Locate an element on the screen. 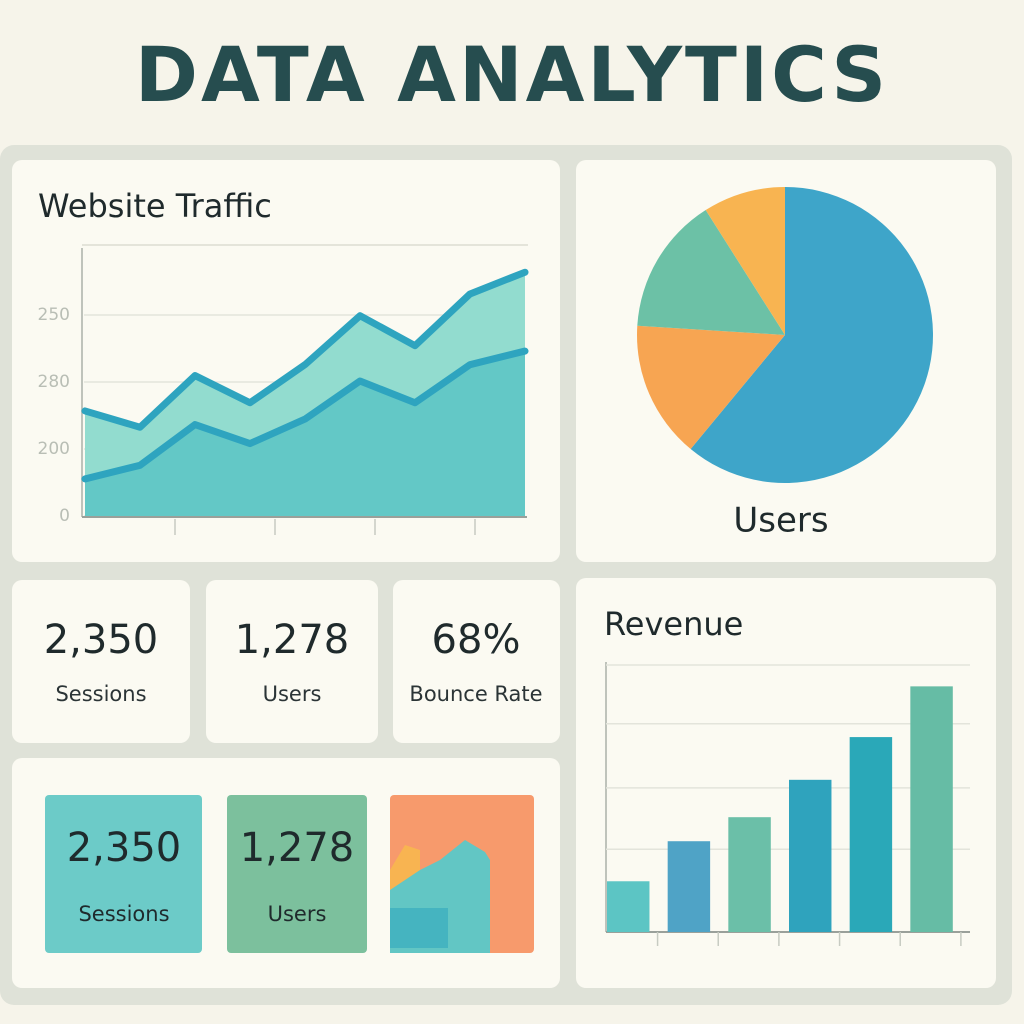 The width and height of the screenshot is (1024, 1024). y-tick-label: 0 is located at coordinates (64, 516).